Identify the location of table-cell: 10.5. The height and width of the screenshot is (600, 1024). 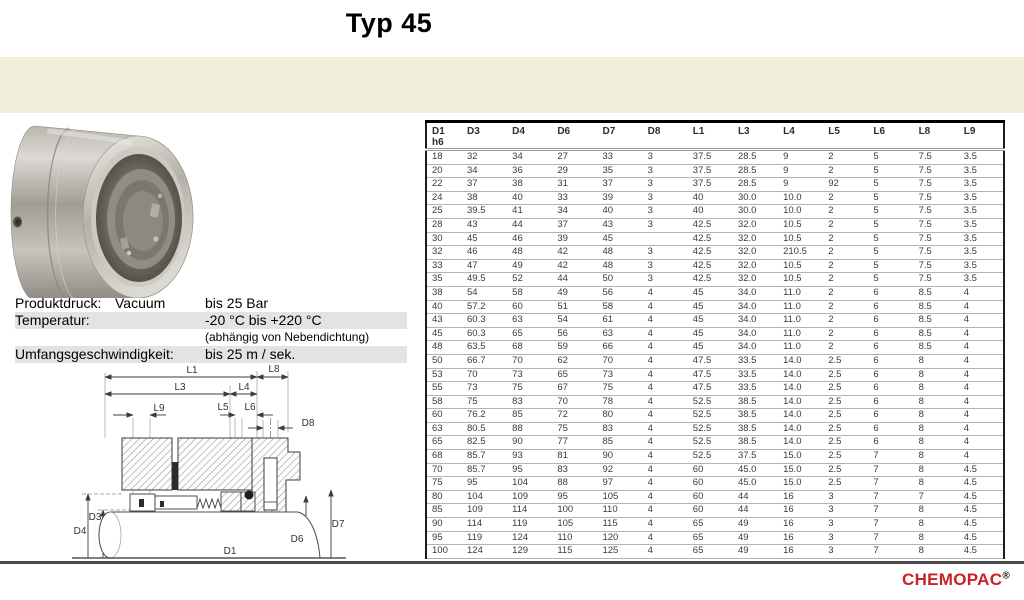
(801, 239).